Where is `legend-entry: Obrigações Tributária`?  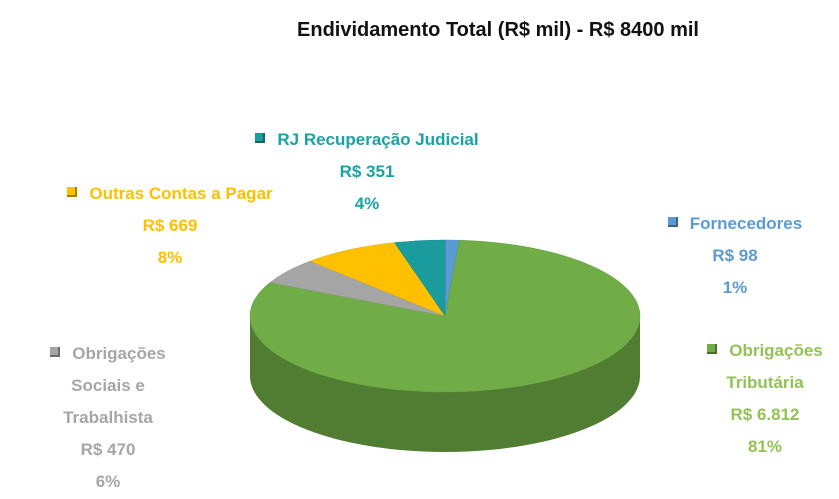
legend-entry: Obrigações Tributária is located at coordinates (764, 367).